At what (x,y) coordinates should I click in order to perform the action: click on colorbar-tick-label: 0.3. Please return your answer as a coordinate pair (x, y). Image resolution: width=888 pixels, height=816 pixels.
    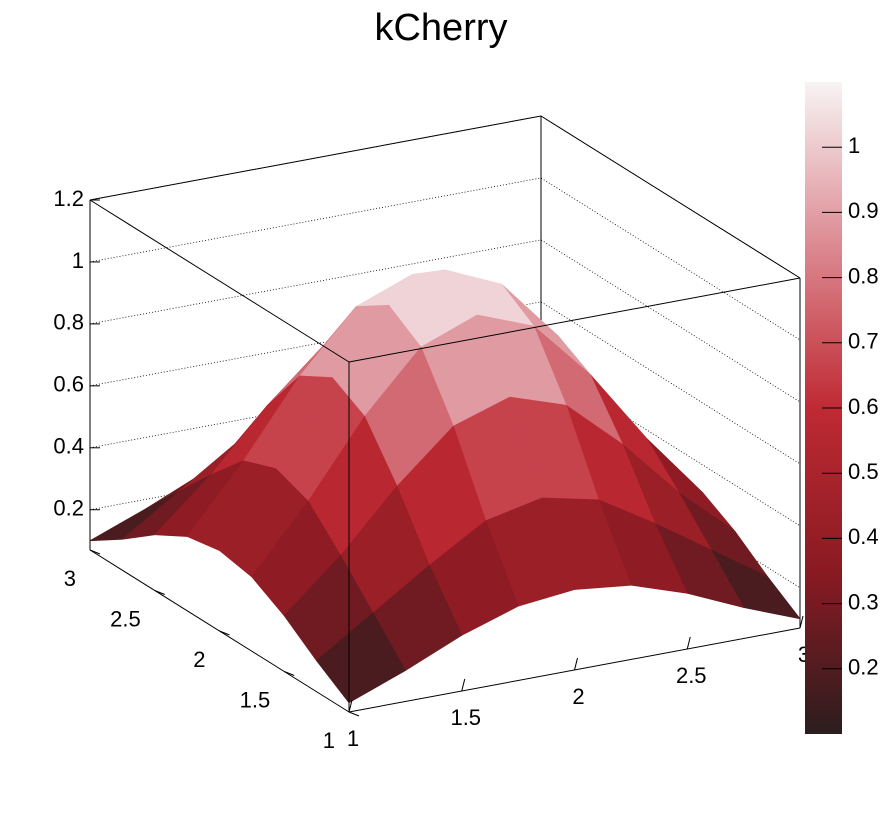
    Looking at the image, I should click on (863, 601).